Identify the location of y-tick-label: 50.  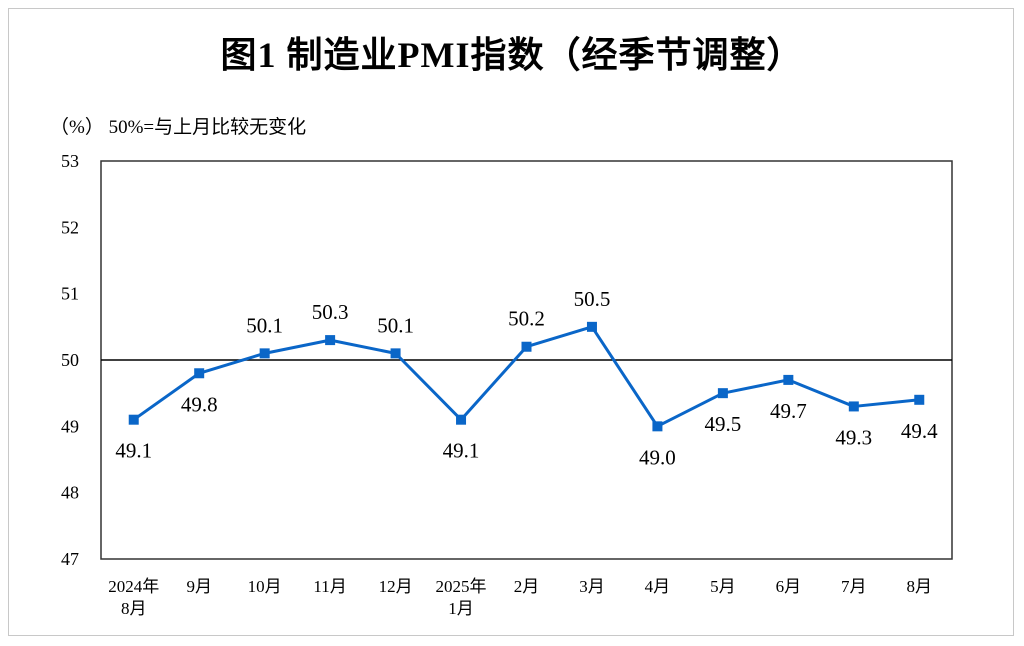
(70, 360).